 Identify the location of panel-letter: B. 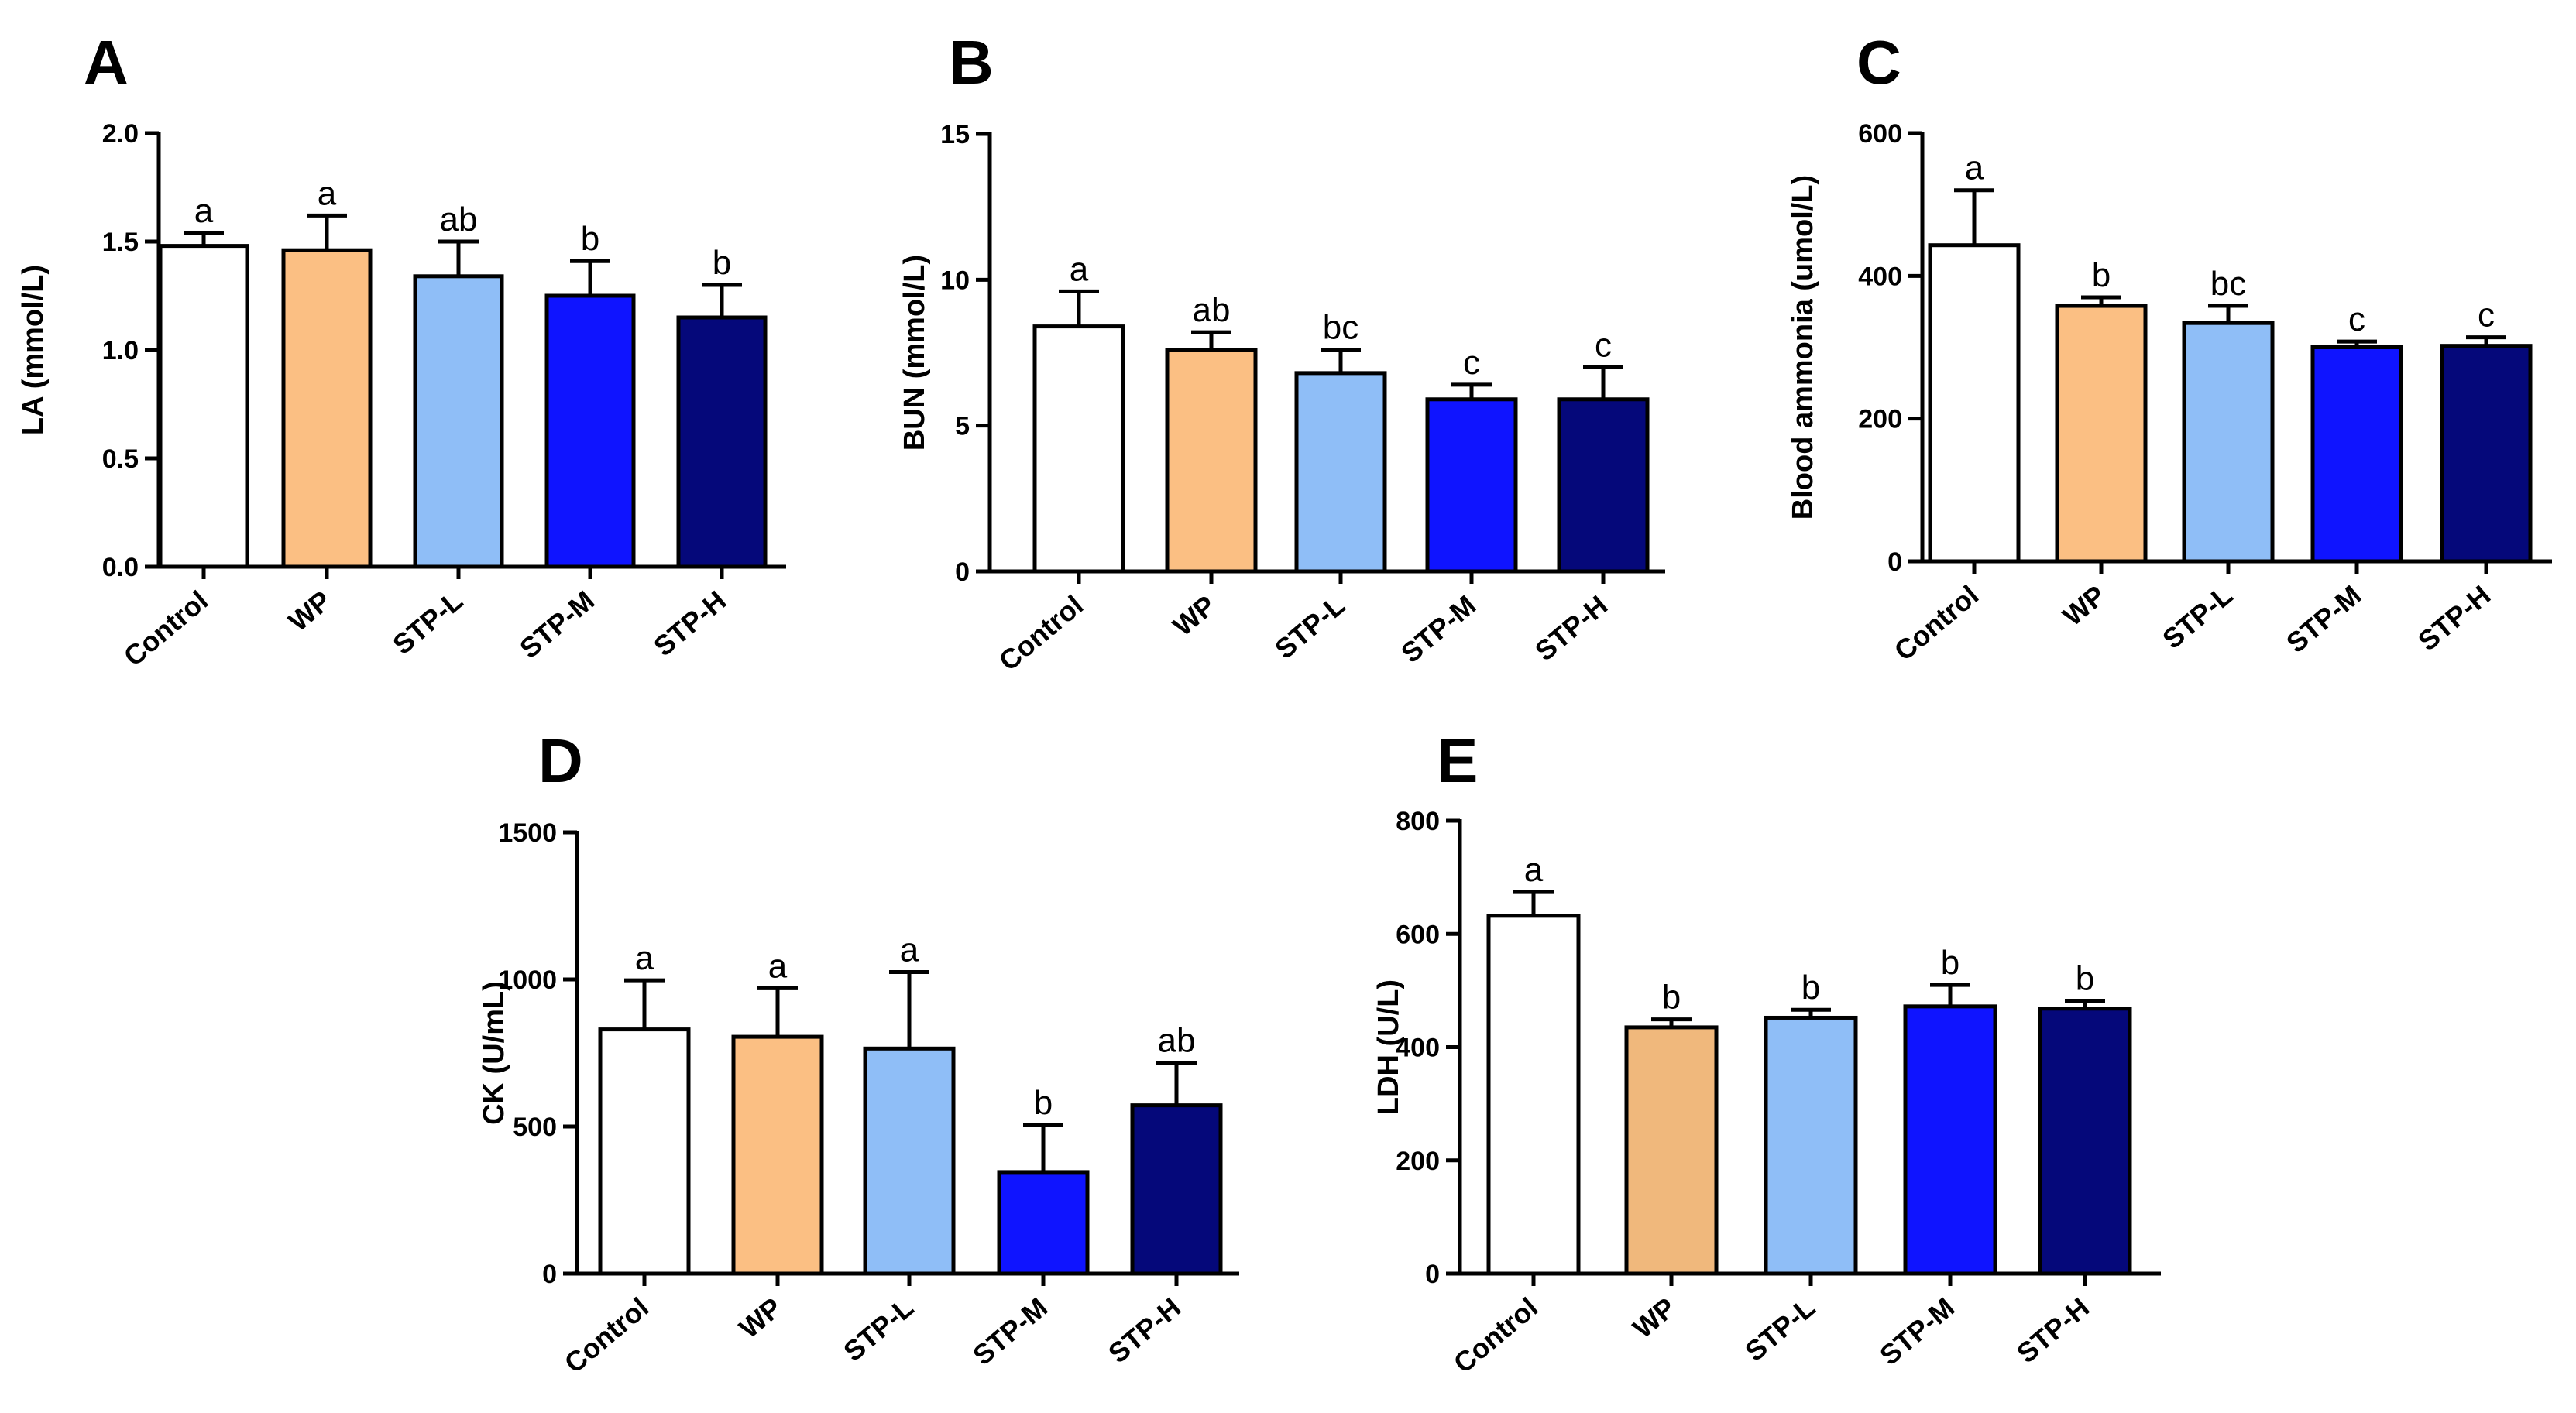
(971, 63).